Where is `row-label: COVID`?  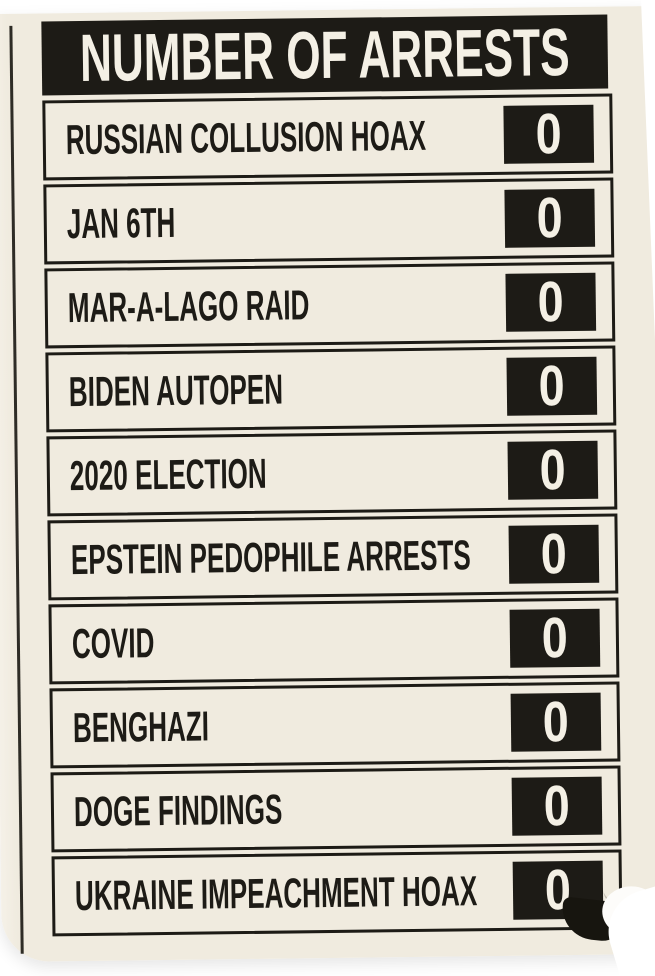 row-label: COVID is located at coordinates (113, 643).